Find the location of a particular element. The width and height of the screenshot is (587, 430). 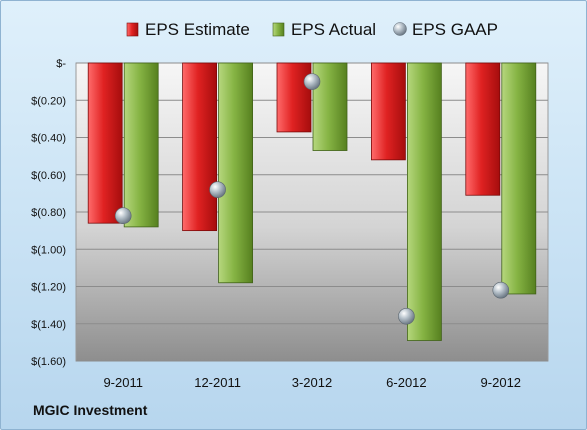

y-tick-label: $(1.00) is located at coordinates (48, 250).